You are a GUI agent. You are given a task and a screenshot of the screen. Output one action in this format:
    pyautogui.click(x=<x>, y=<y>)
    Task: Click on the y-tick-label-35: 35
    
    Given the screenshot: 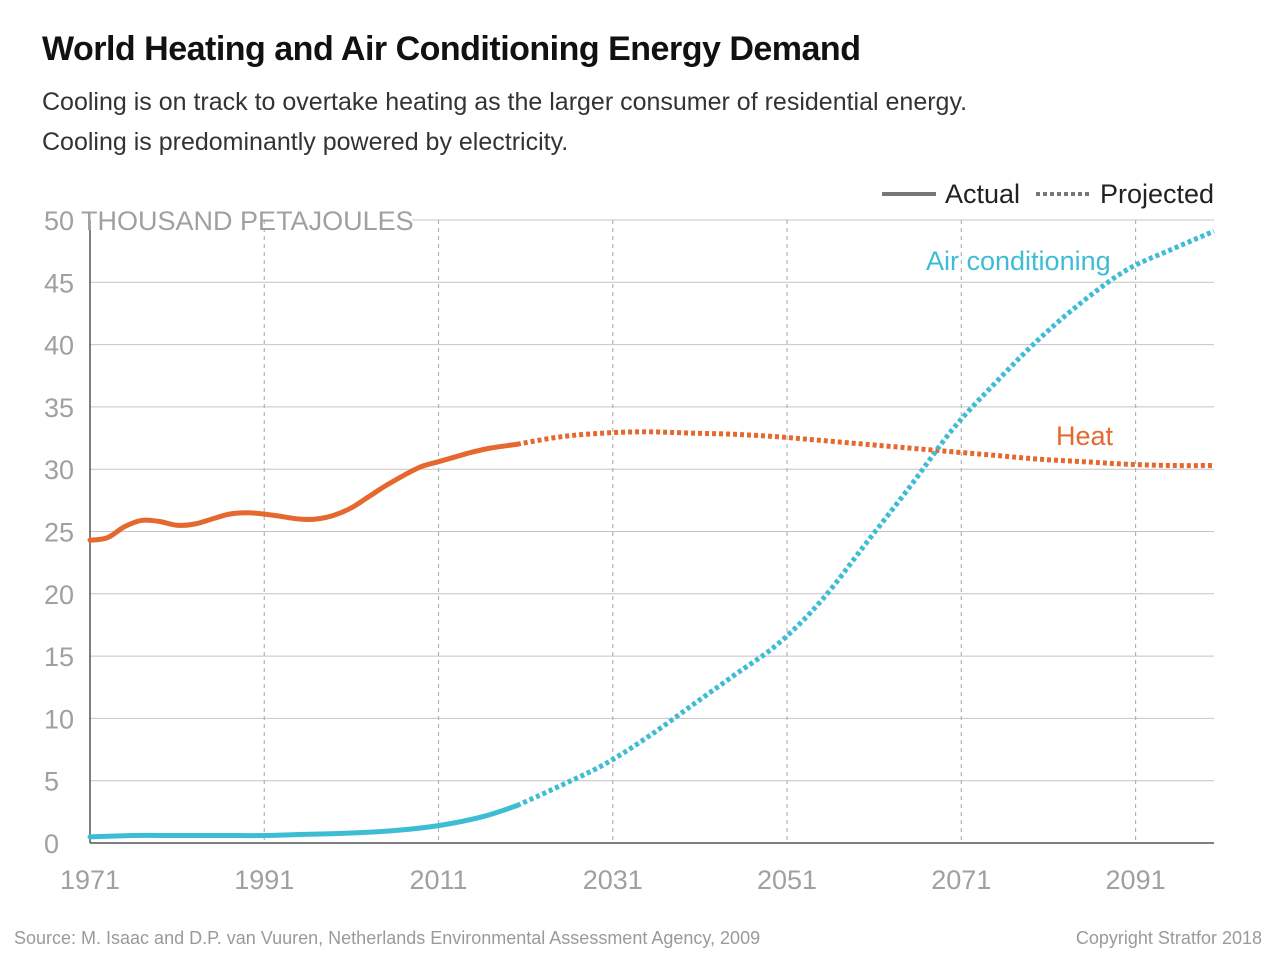 What is the action you would take?
    pyautogui.click(x=59, y=408)
    